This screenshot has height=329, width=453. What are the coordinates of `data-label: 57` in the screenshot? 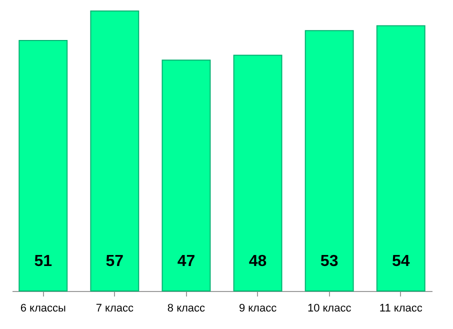 It's located at (115, 261).